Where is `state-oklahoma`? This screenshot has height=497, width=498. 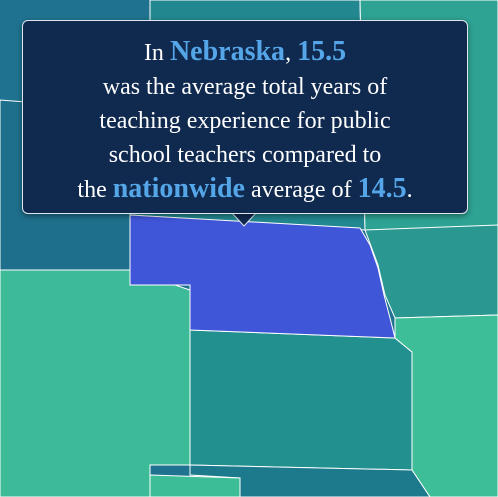
state-oklahoma is located at coordinates (310, 480).